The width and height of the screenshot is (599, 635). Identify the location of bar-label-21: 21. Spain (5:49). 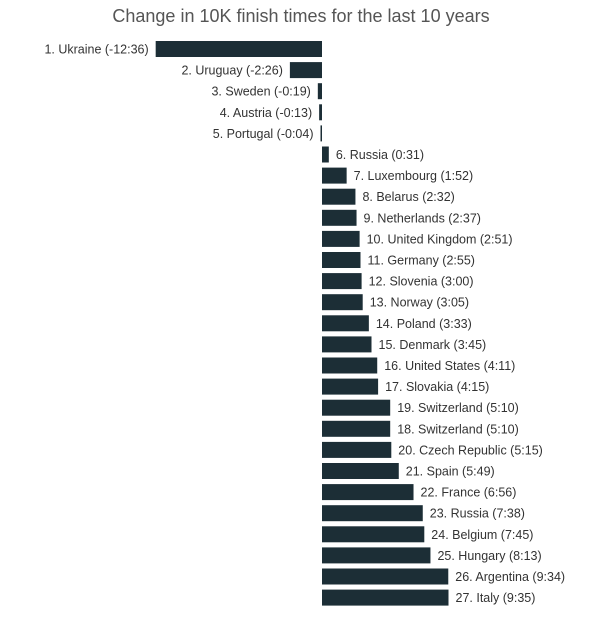
(450, 472).